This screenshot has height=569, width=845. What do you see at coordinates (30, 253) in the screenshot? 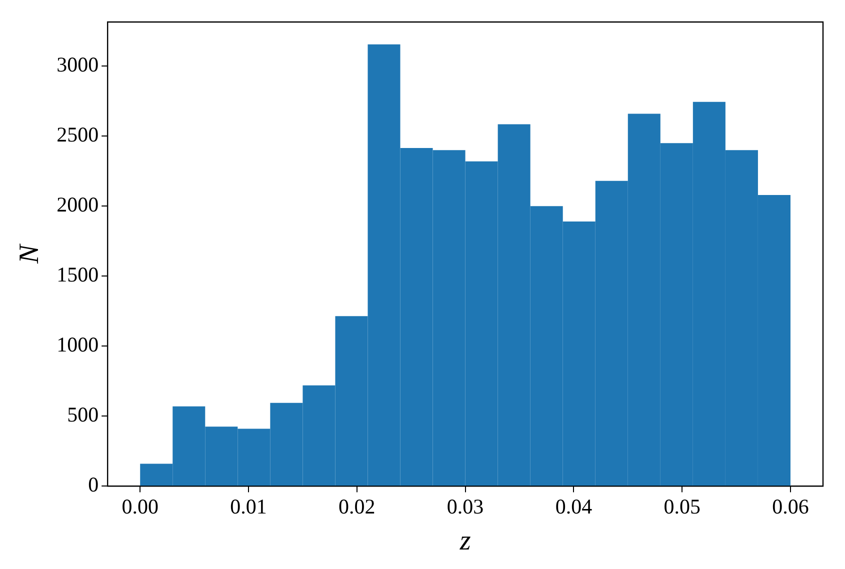
I see `y-axis-title: N` at bounding box center [30, 253].